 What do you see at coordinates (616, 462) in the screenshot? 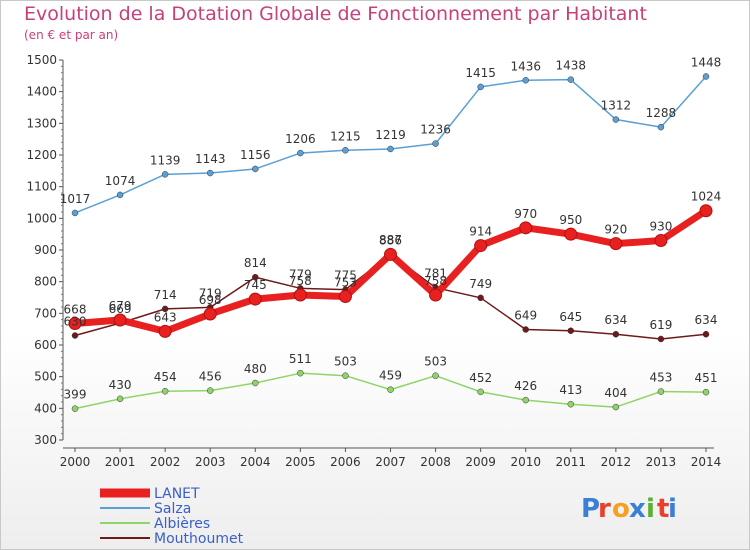
I see `x-tick-label: 2012` at bounding box center [616, 462].